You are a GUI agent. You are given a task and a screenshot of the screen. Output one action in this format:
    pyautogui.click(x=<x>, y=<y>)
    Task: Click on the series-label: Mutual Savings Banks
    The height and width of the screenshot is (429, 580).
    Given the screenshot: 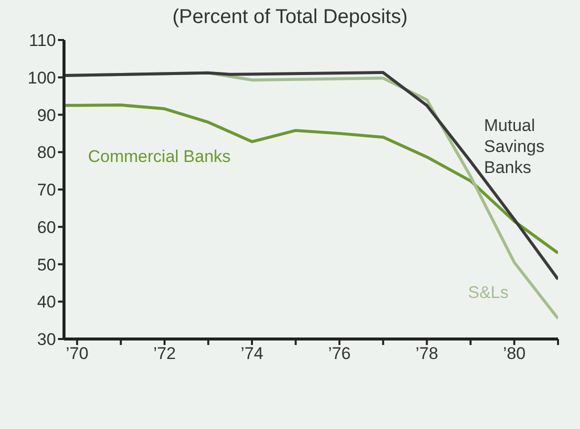 What is the action you would take?
    pyautogui.click(x=515, y=146)
    